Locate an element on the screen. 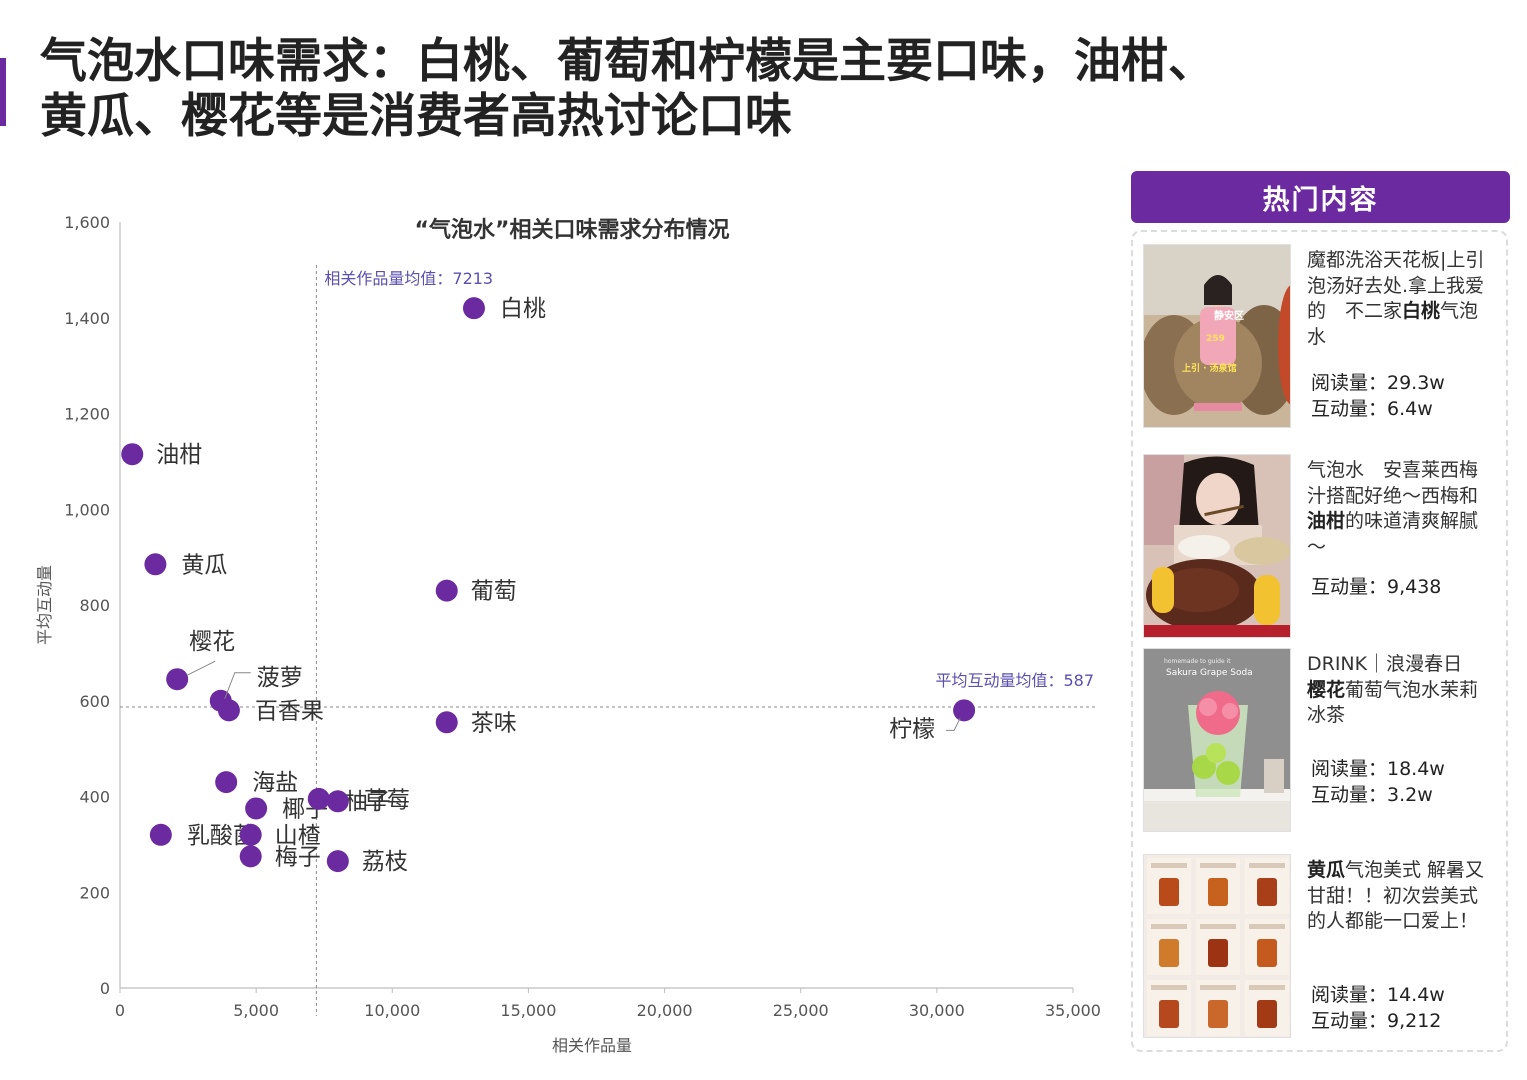 This screenshot has height=1080, width=1527. data-point-label: 白桃 is located at coordinates (523, 309).